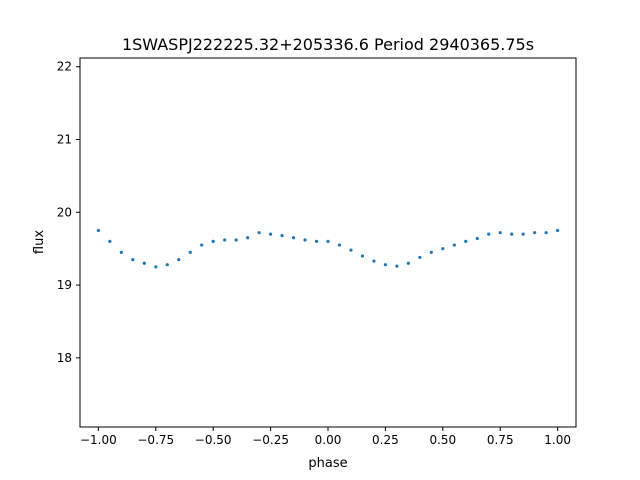 The width and height of the screenshot is (640, 480). Describe the element at coordinates (155, 440) in the screenshot. I see `x-tick-label: −0.75` at that location.